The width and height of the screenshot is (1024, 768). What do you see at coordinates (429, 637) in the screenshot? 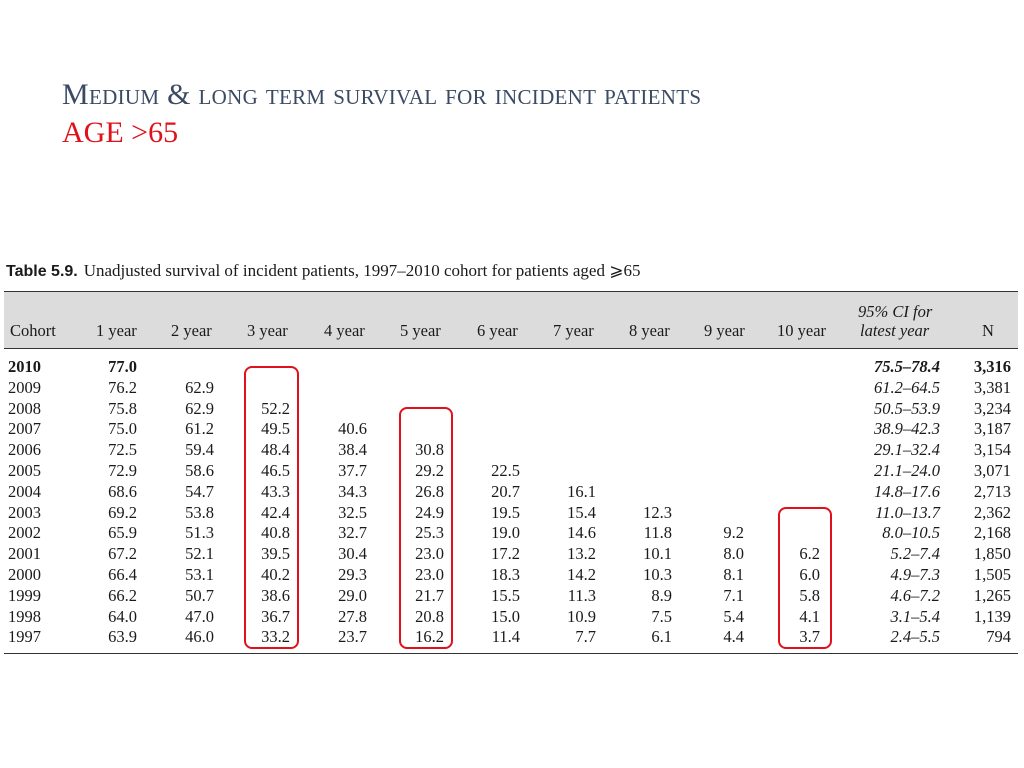
I see `cell-y5: 16.2` at bounding box center [429, 637].